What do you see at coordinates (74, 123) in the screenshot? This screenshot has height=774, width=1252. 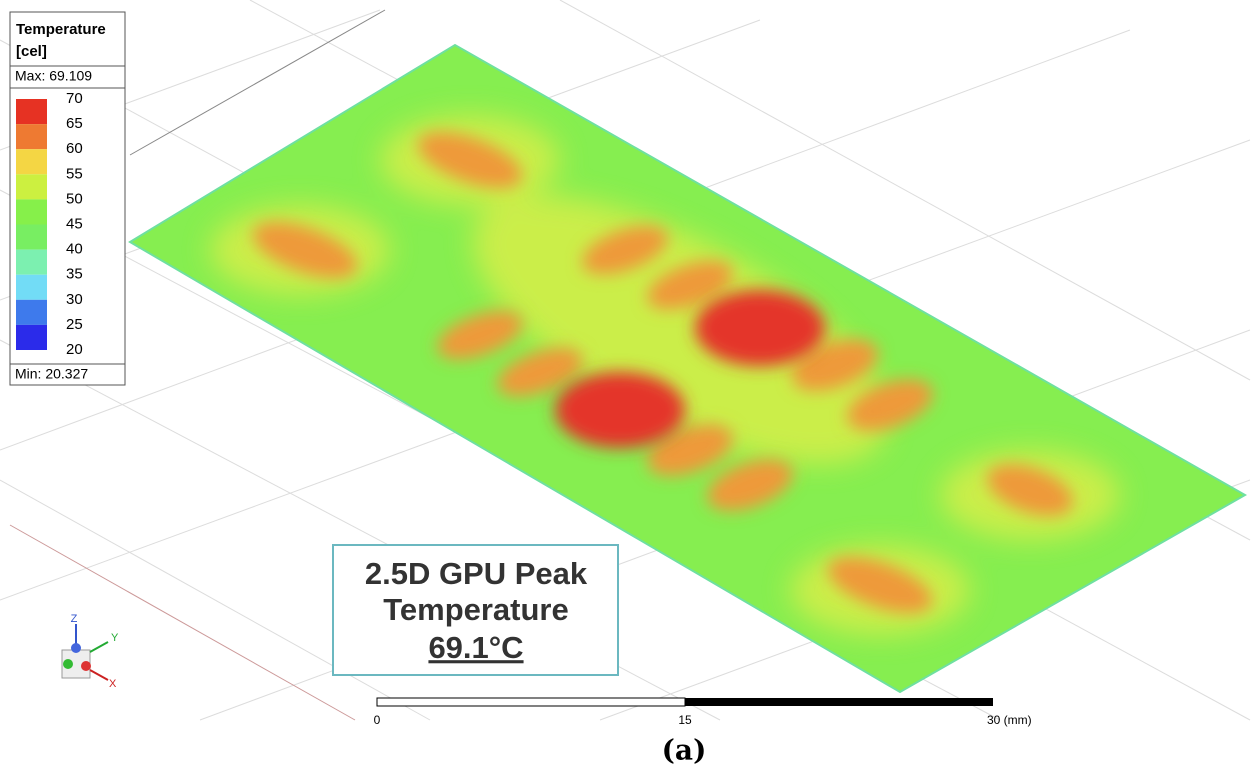 I see `legend-level: 65` at bounding box center [74, 123].